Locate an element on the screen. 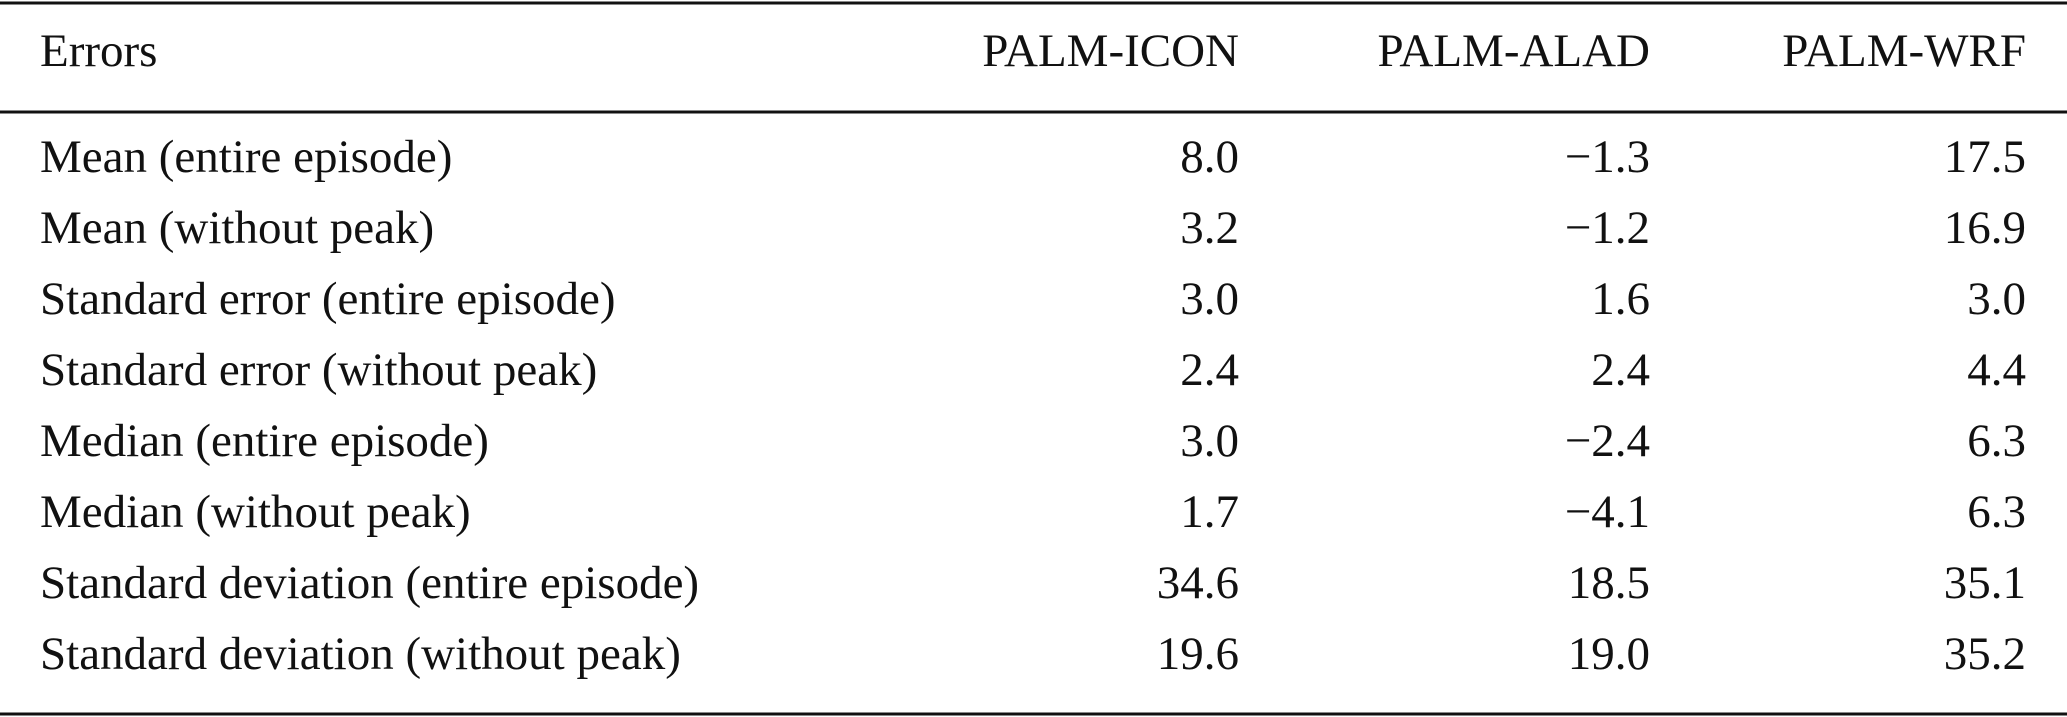 This screenshot has height=717, width=2067. cell: 1.7 is located at coordinates (1209, 512).